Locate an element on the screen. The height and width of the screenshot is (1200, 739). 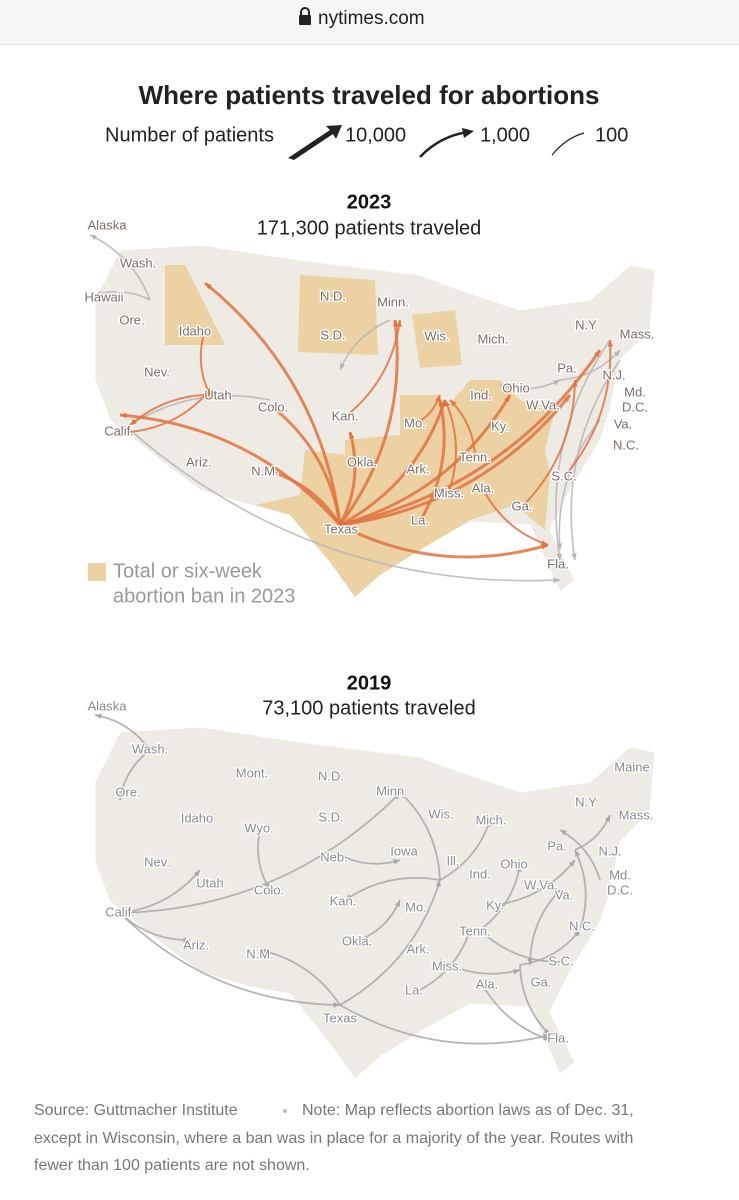
state-label: Ala. is located at coordinates (487, 983).